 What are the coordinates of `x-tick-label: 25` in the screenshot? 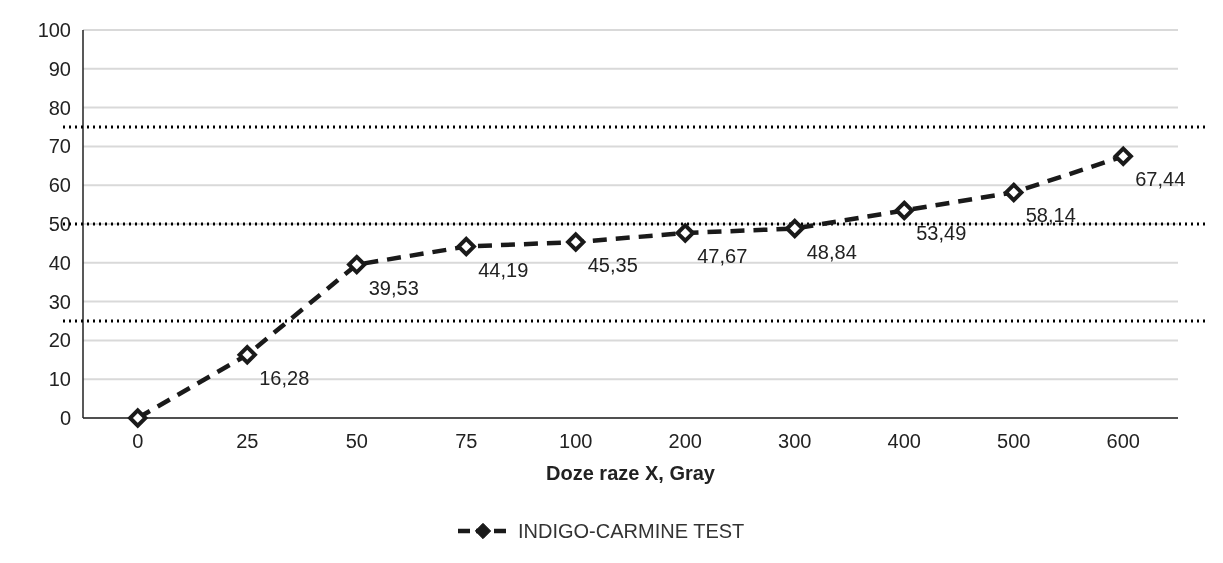 It's located at (247, 441).